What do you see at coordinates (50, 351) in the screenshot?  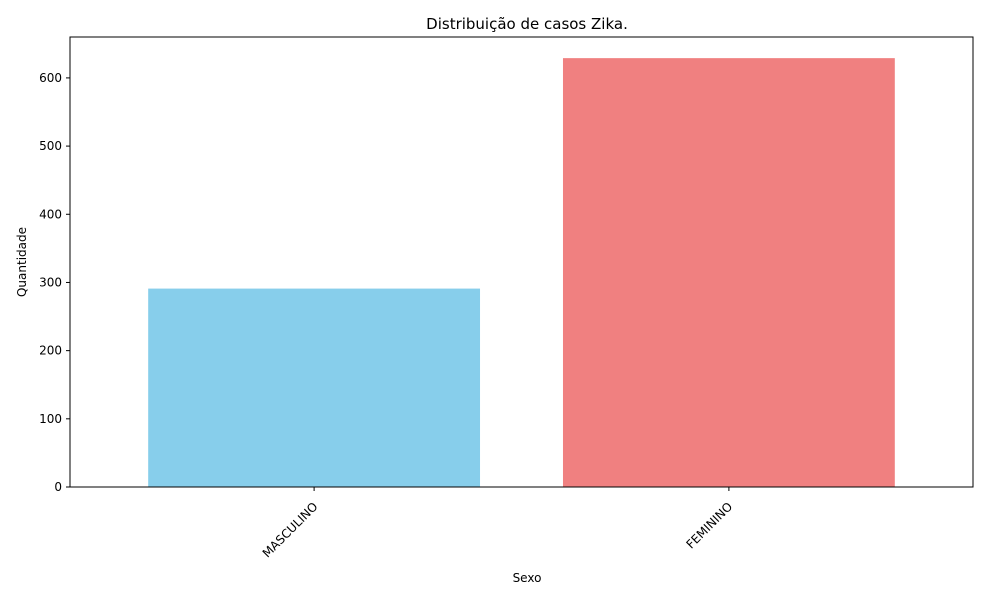 I see `y-tick-label: 200` at bounding box center [50, 351].